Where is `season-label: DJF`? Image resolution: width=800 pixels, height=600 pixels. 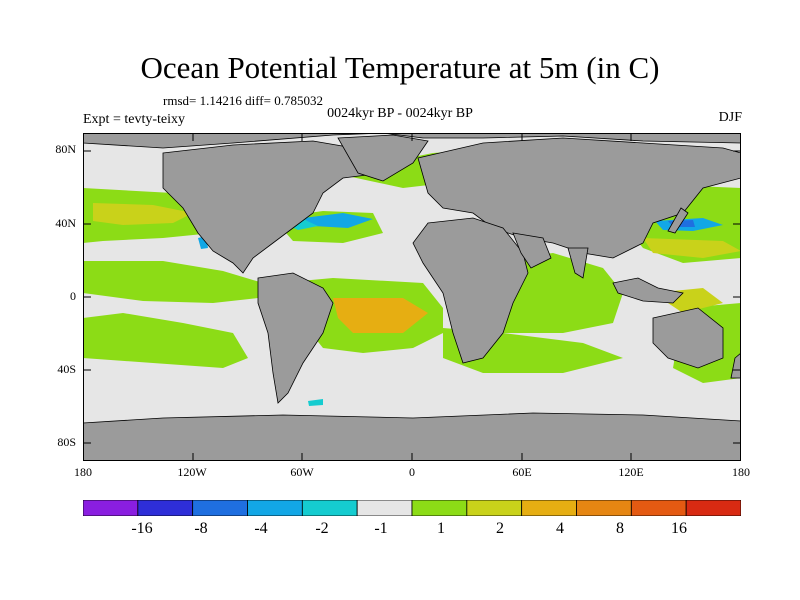 season-label: DJF is located at coordinates (730, 117).